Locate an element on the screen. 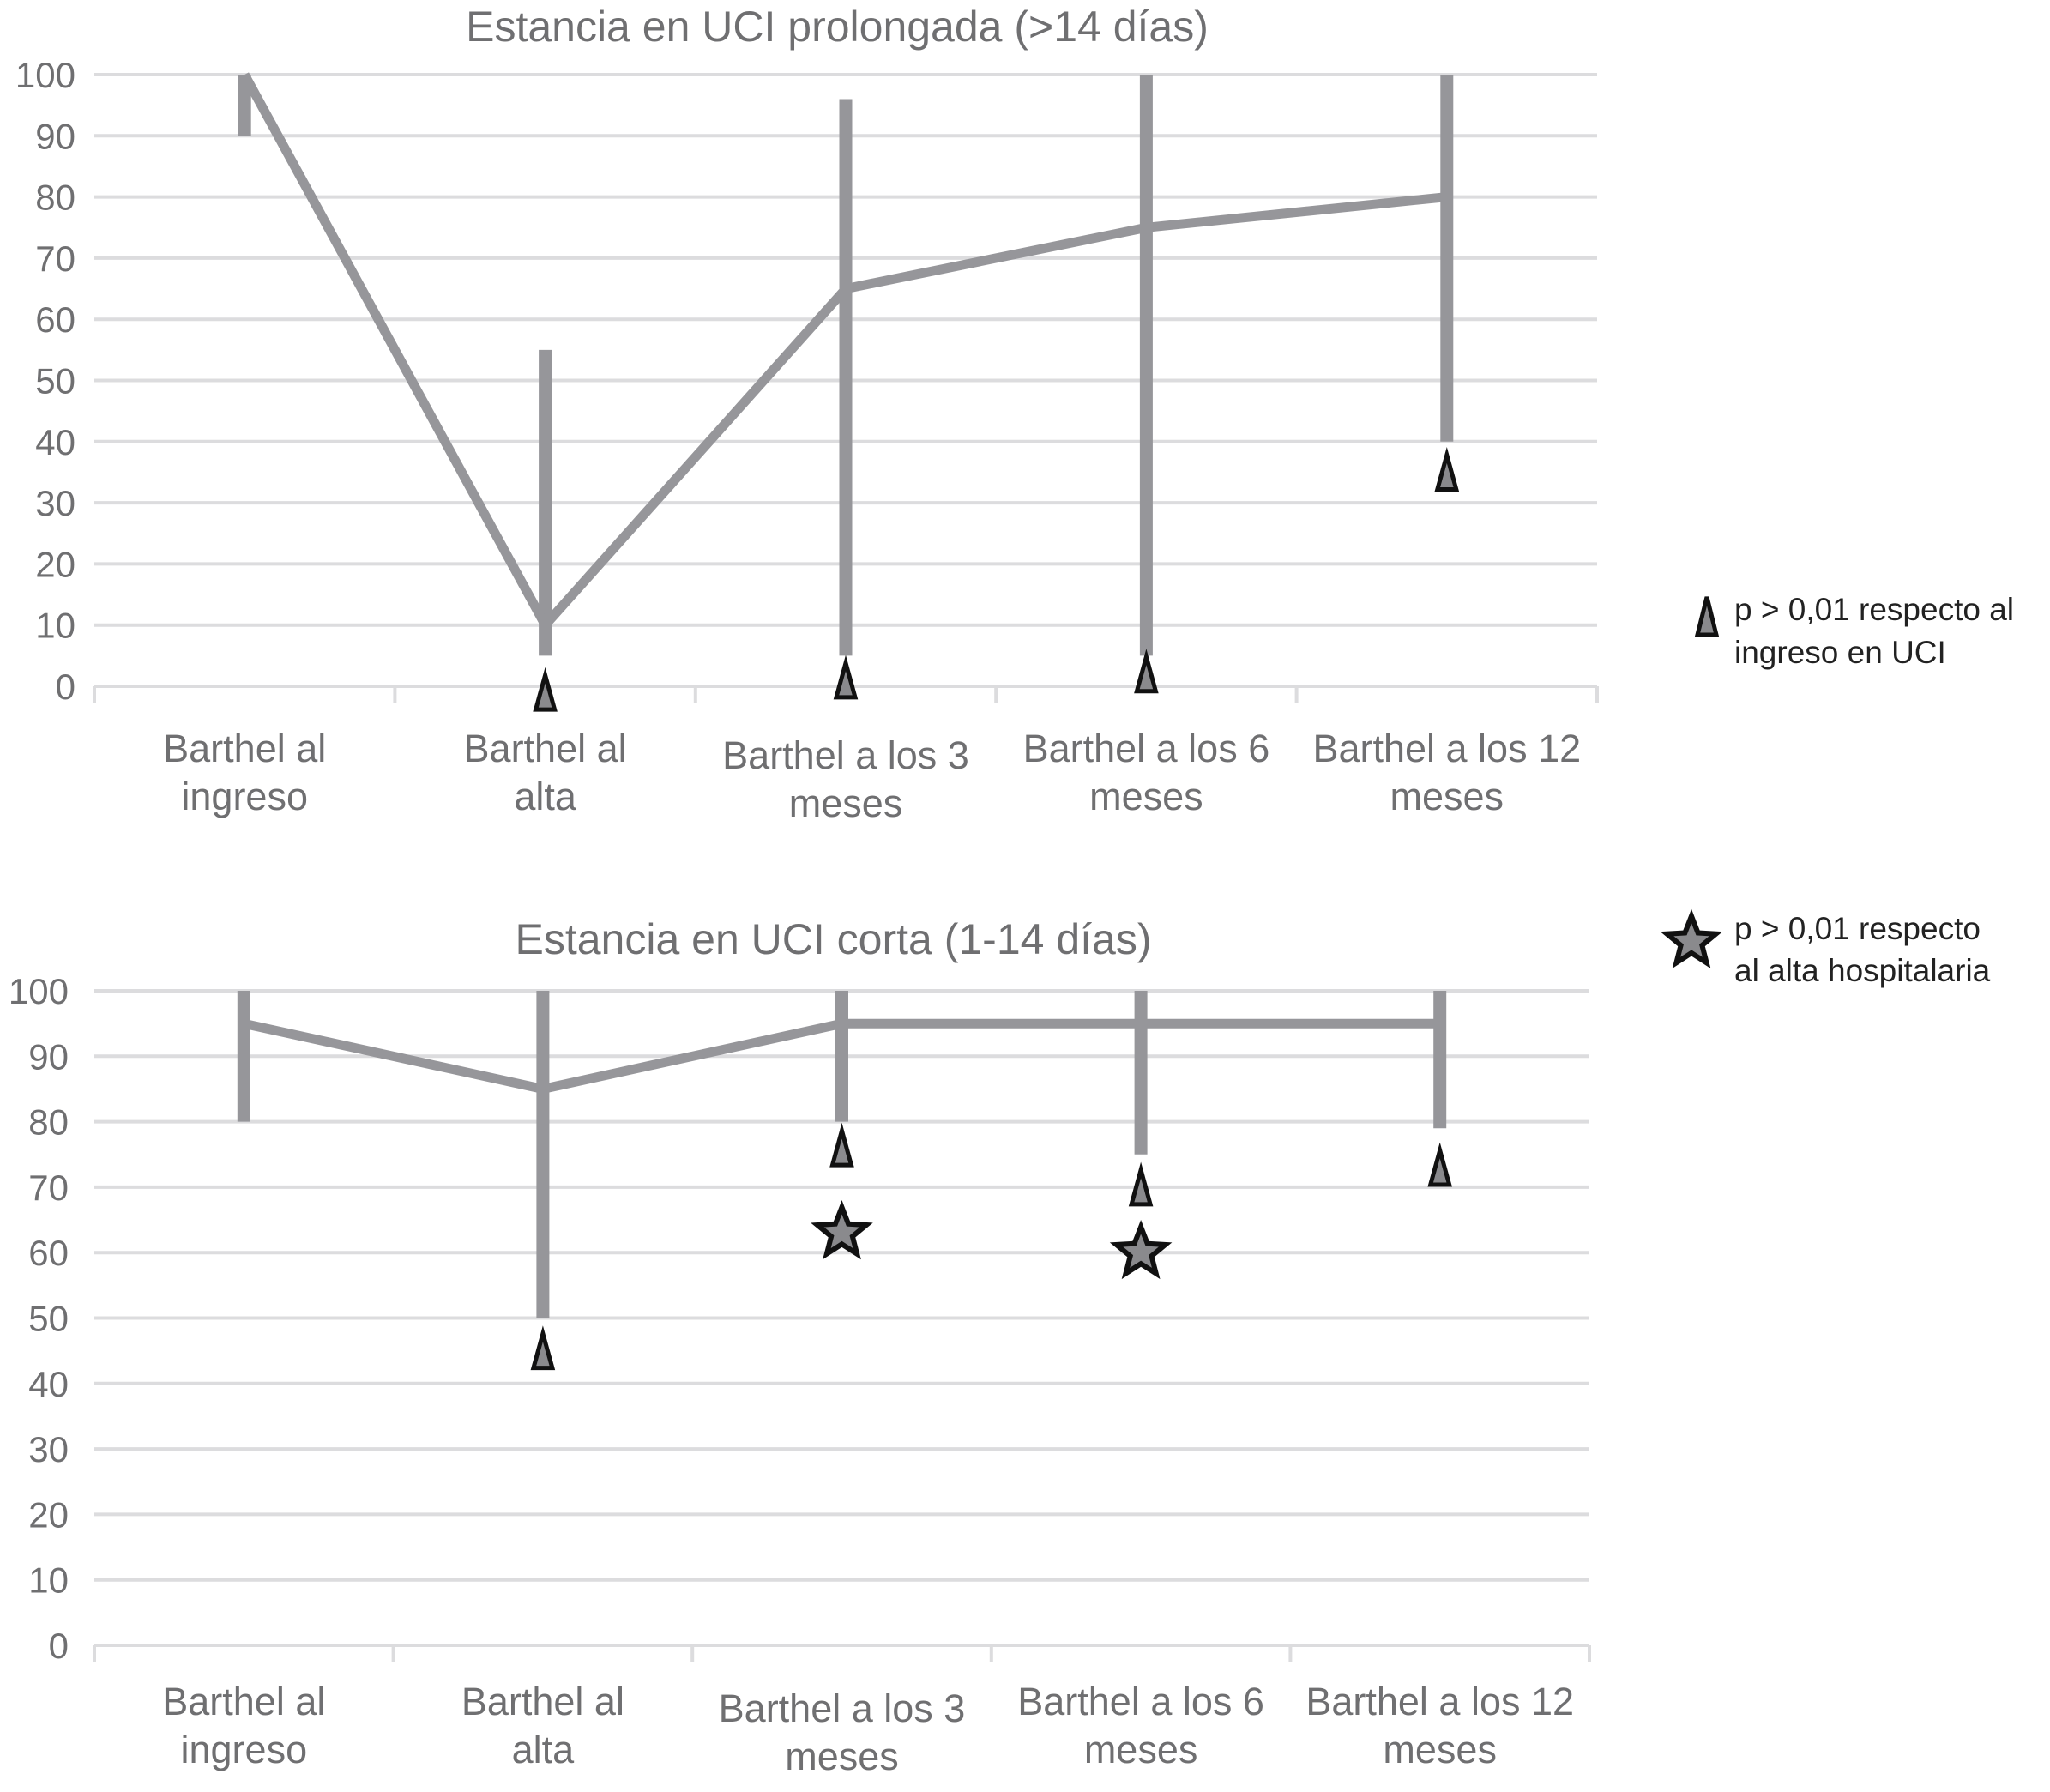 The width and height of the screenshot is (2050, 1792). triangle-icon is located at coordinates (1707, 616).